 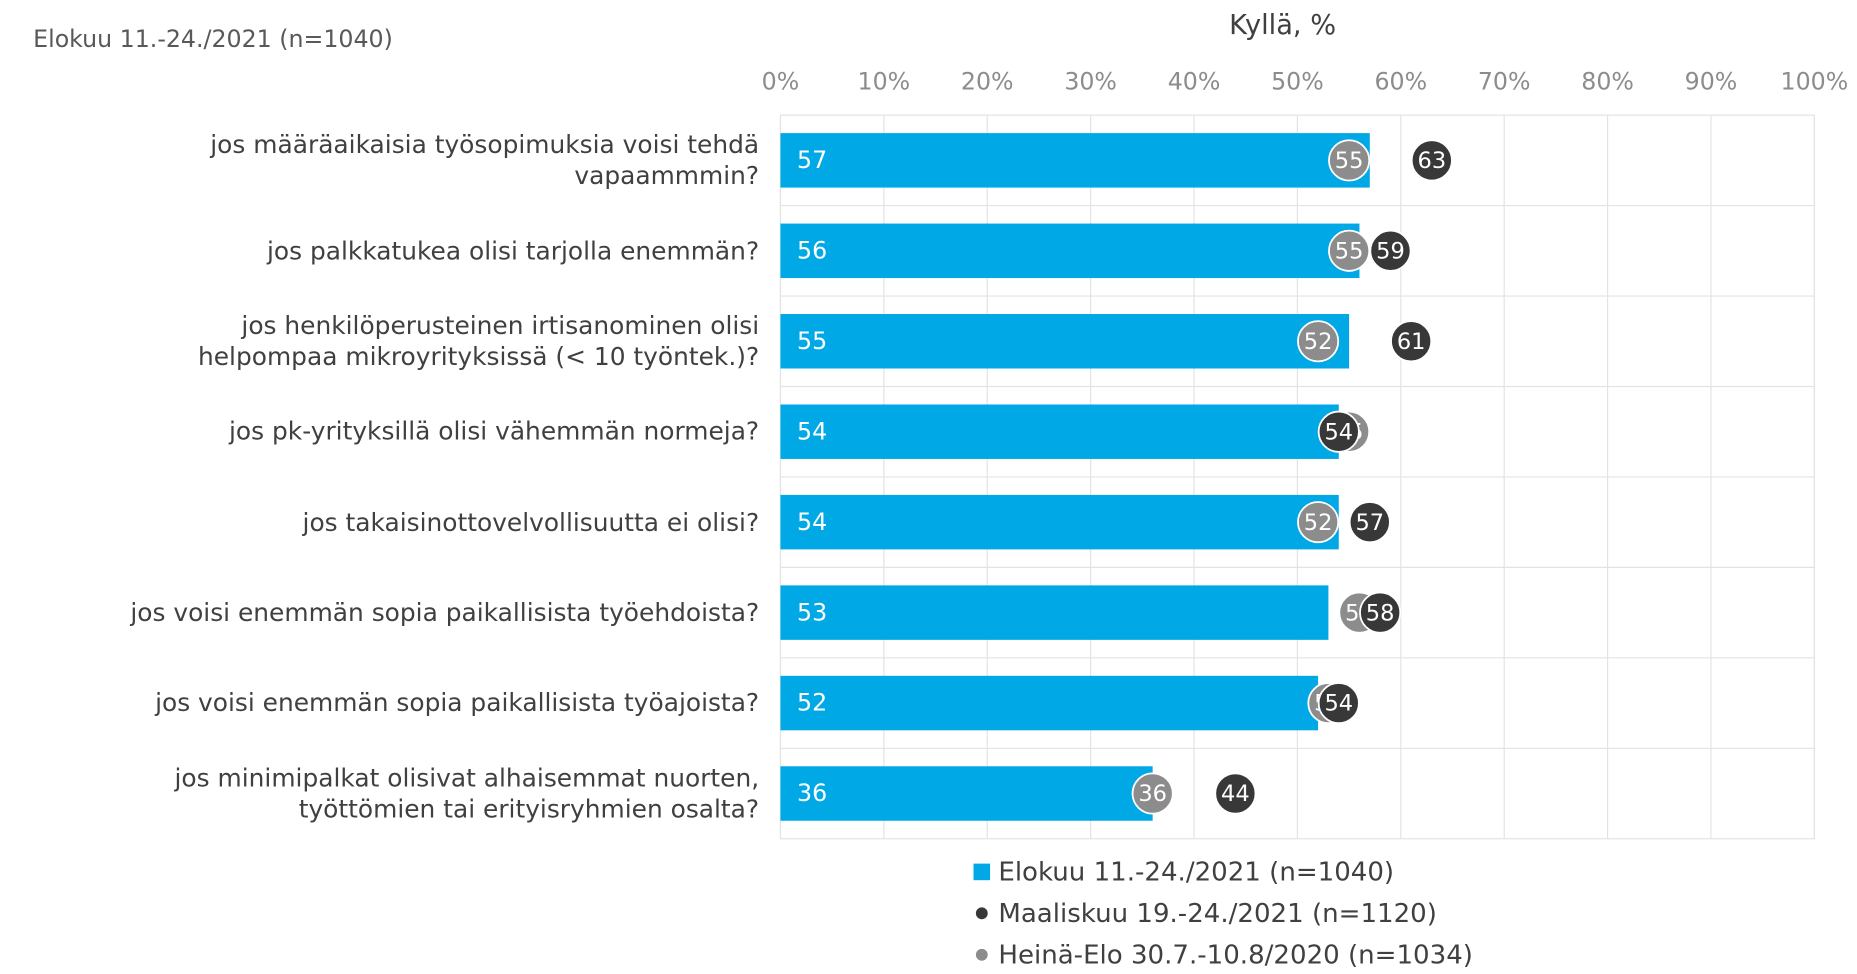 What do you see at coordinates (1194, 82) in the screenshot?
I see `x-tick-label: 40%` at bounding box center [1194, 82].